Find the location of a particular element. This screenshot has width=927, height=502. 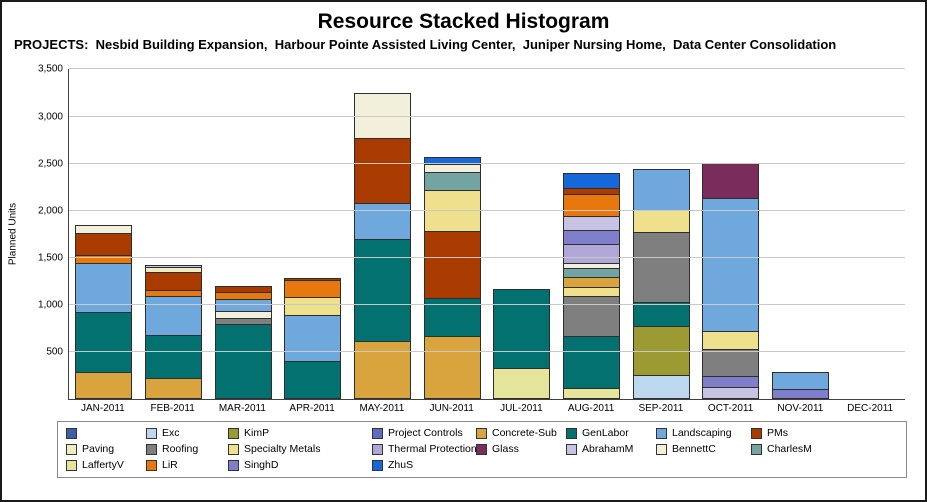

legend-item-Glass: Glass is located at coordinates (521, 449).